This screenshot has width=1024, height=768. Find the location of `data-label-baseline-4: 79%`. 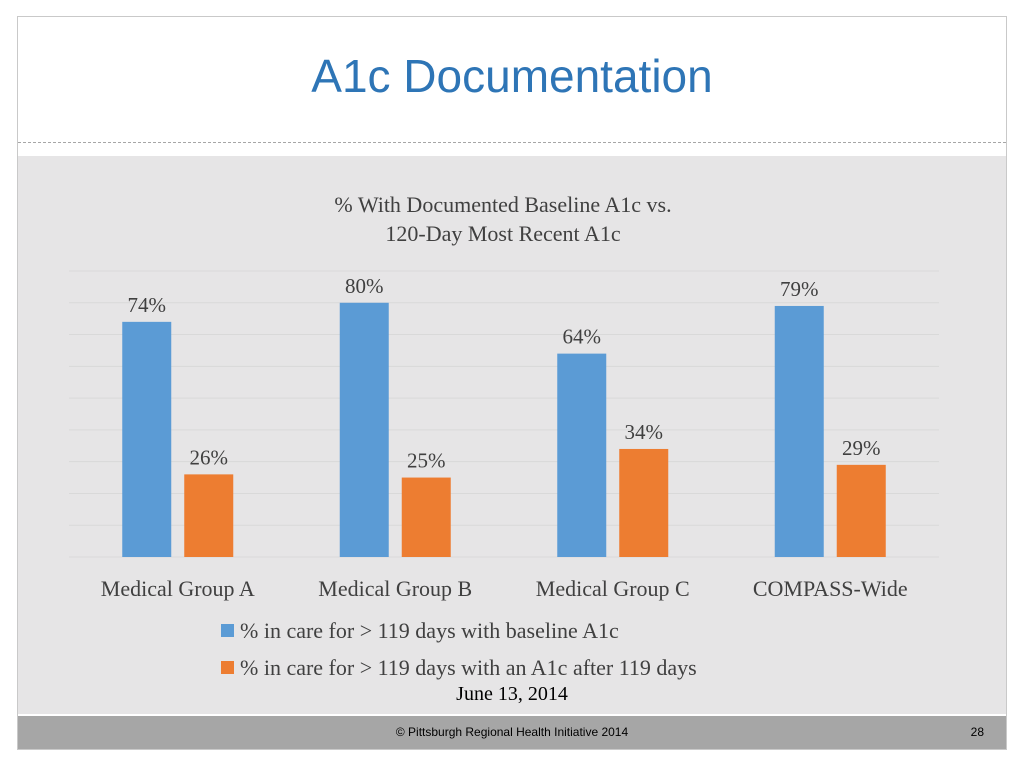

data-label-baseline-4: 79% is located at coordinates (799, 289).